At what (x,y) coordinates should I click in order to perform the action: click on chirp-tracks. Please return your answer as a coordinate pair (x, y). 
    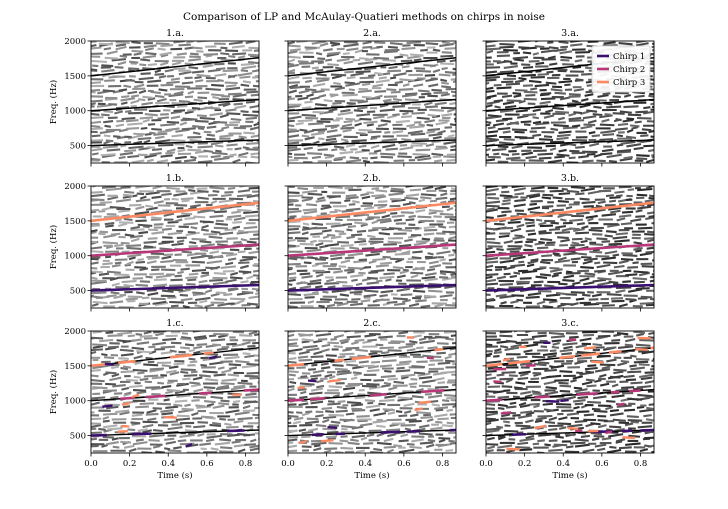
    Looking at the image, I should click on (570, 246).